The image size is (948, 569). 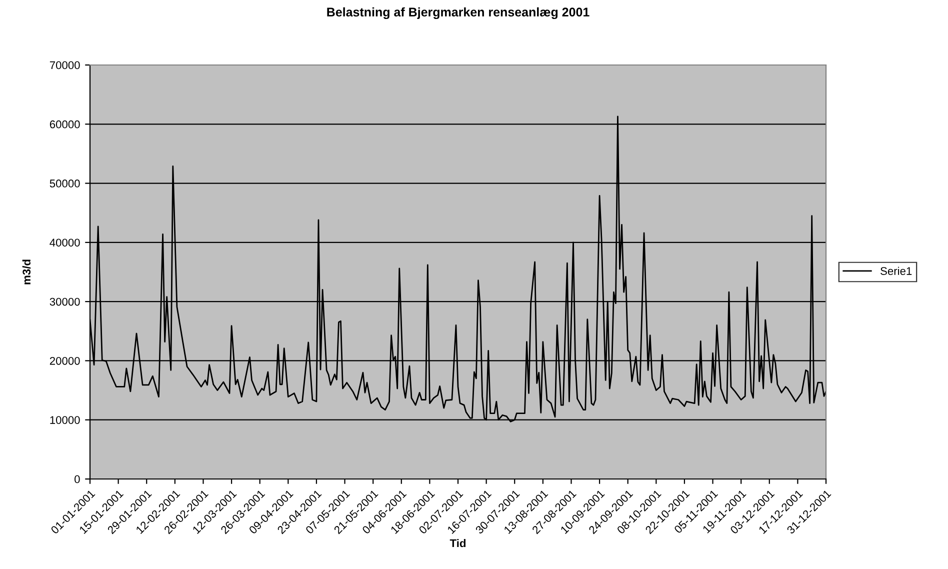 I want to click on x-axis-title: Tid, so click(x=458, y=543).